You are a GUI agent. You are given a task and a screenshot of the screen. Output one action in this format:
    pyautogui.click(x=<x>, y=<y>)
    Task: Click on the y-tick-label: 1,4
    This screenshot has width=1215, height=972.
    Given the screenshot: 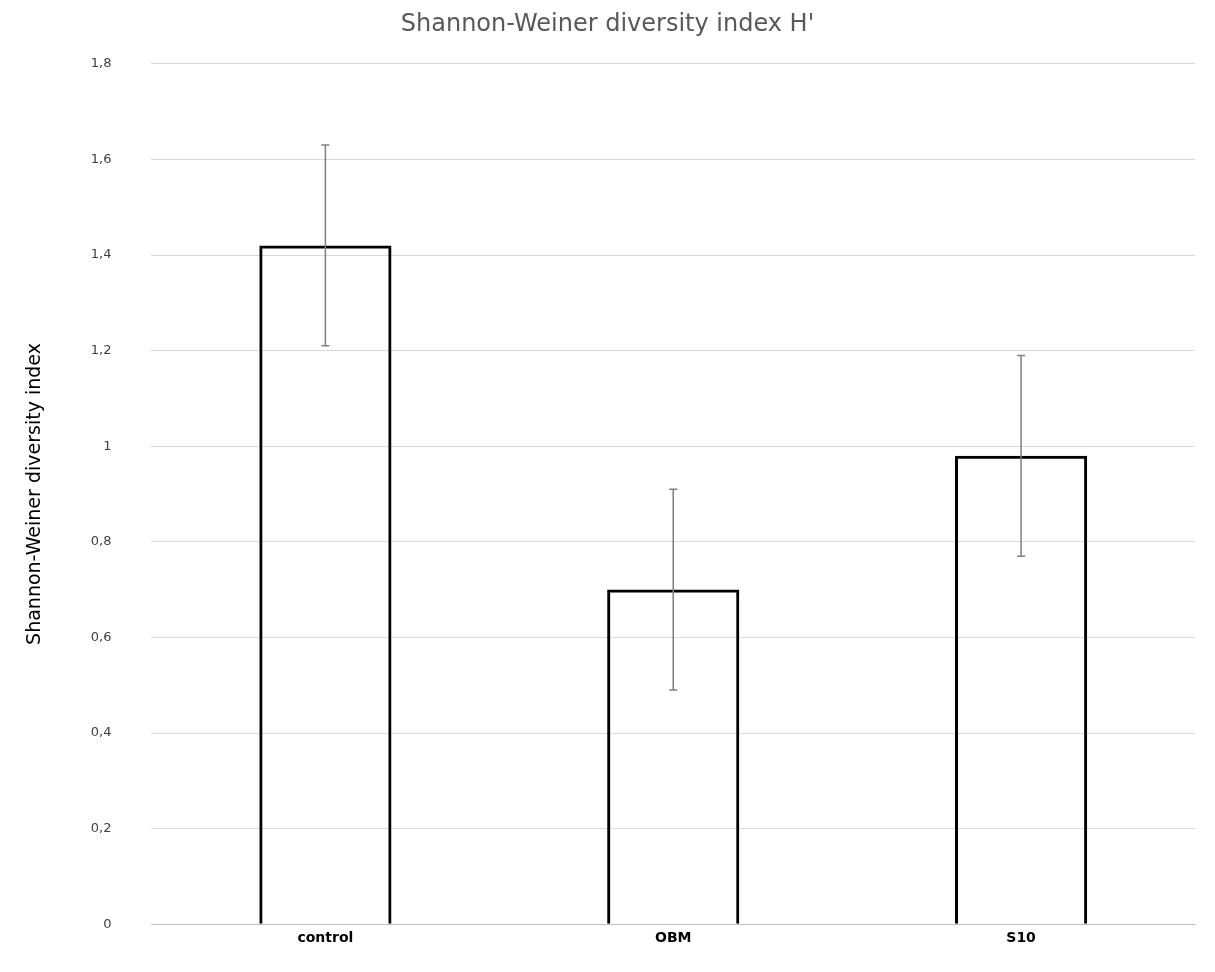 What is the action you would take?
    pyautogui.click(x=101, y=254)
    